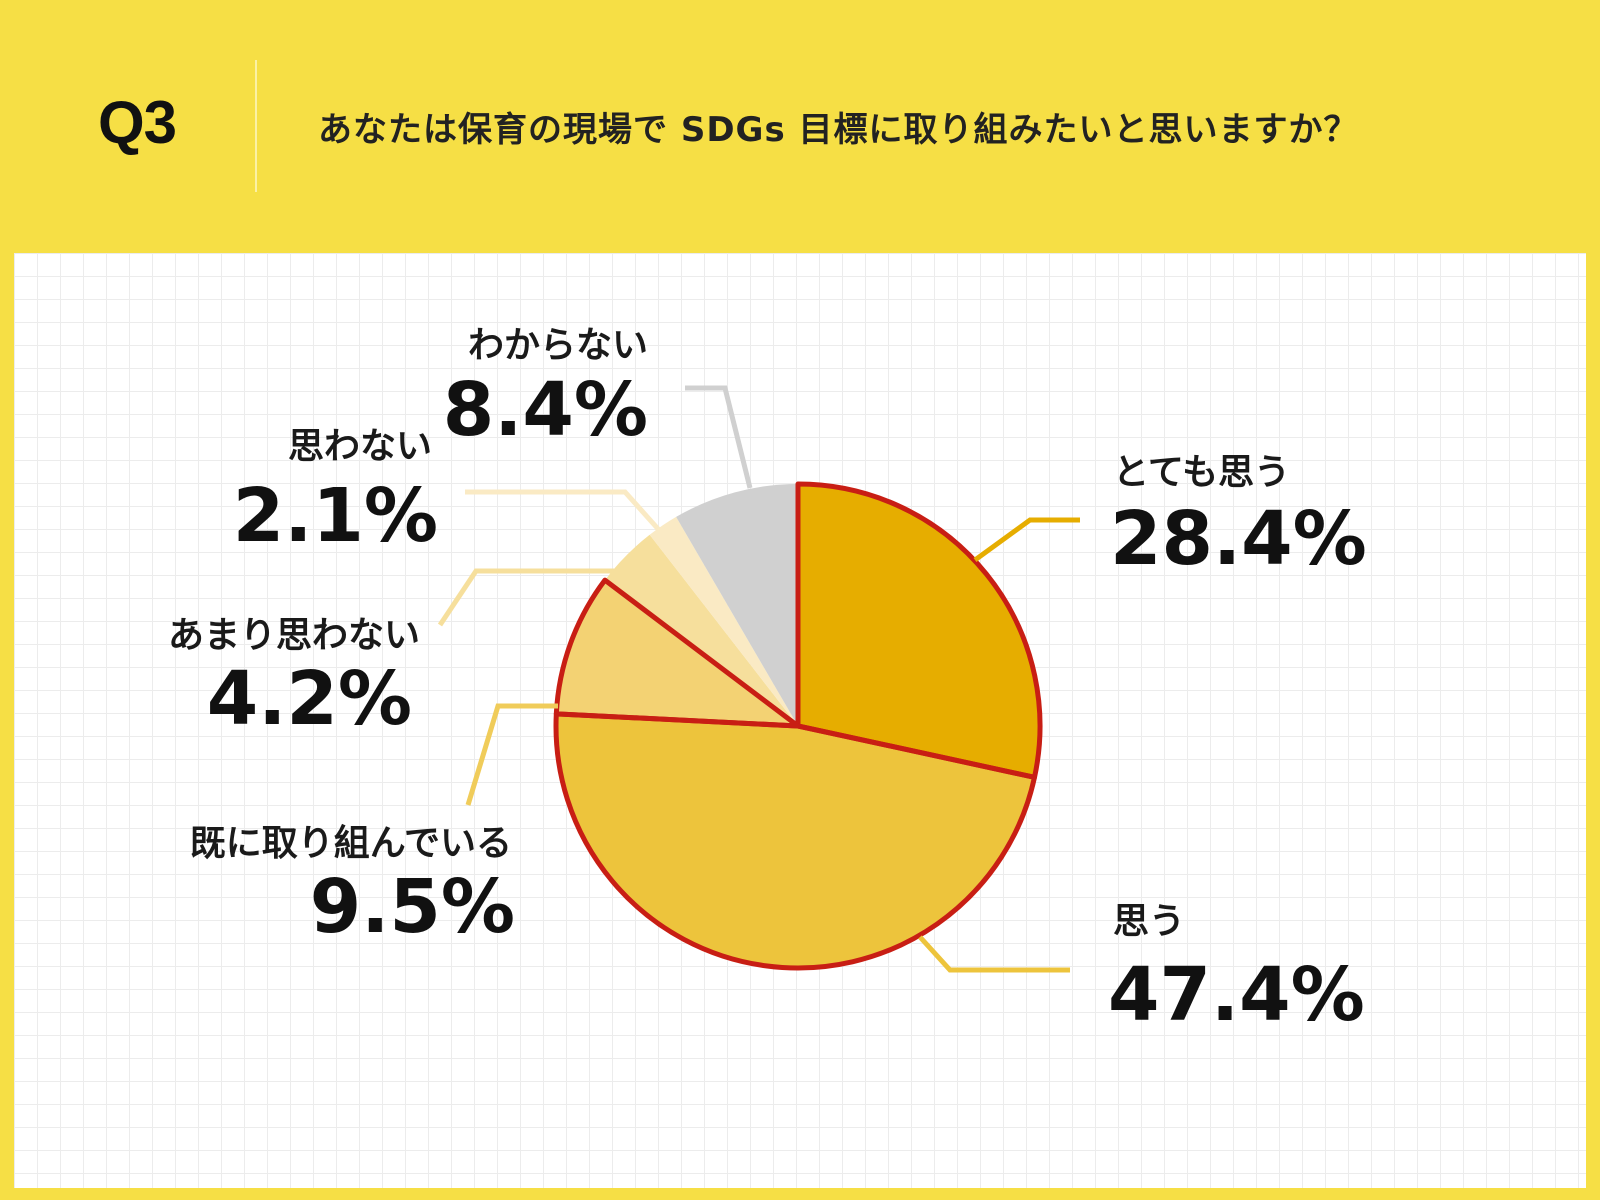 The height and width of the screenshot is (1200, 1600). Describe the element at coordinates (838, 130) in the screenshot. I see `question-text: あなたは保育の現場で SDGs 目標に取り組みたいと思いますか？` at that location.